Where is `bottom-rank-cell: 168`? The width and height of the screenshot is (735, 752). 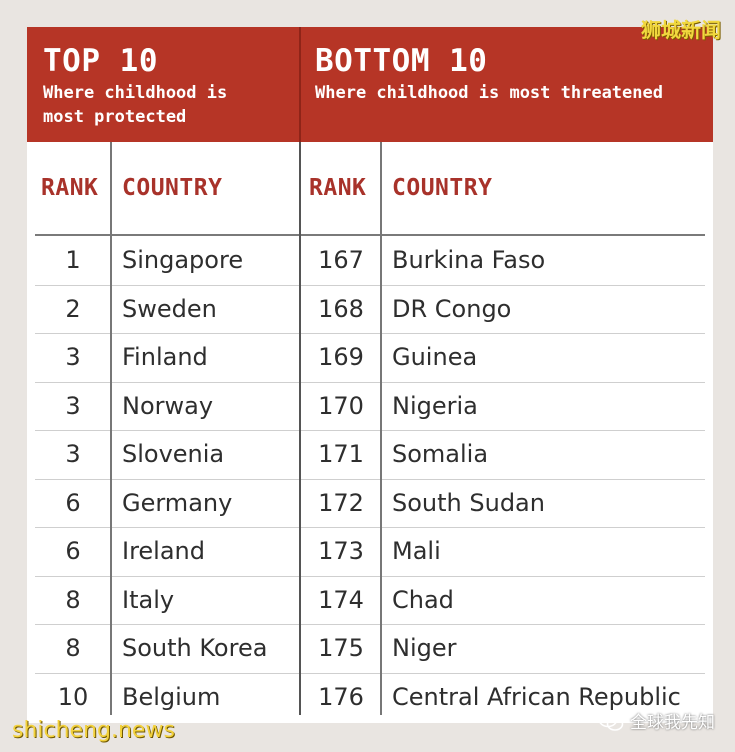 bottom-rank-cell: 168 is located at coordinates (341, 308).